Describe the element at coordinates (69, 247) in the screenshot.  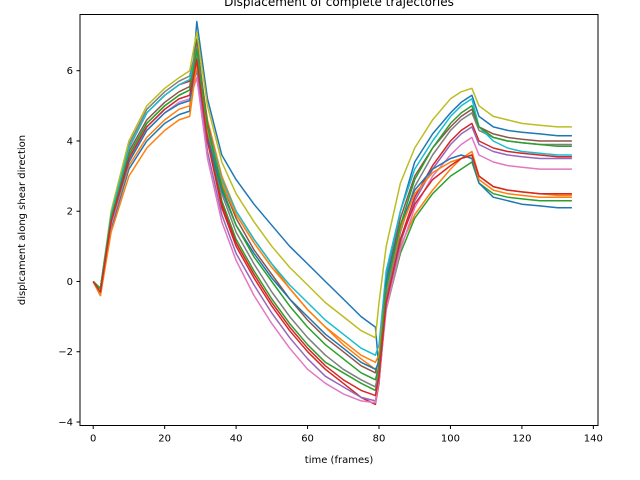
I see `y-axis-ticks: −4 −2 0 2 4 6` at that location.